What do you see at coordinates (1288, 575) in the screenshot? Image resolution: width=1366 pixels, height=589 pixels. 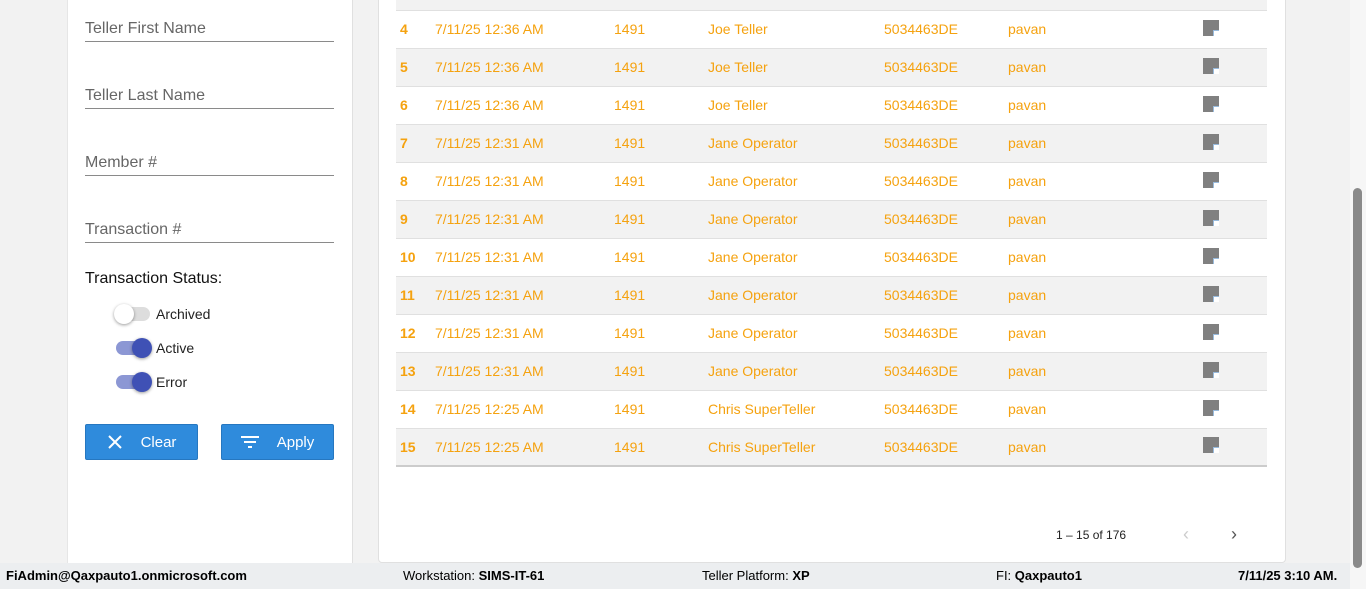 I see `datetime: 7/11/25 3:10 AM.` at bounding box center [1288, 575].